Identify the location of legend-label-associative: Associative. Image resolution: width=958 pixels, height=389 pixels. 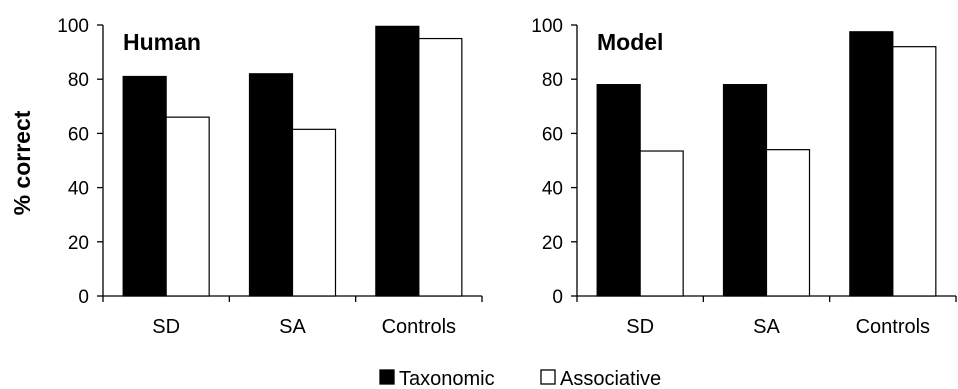
(610, 378).